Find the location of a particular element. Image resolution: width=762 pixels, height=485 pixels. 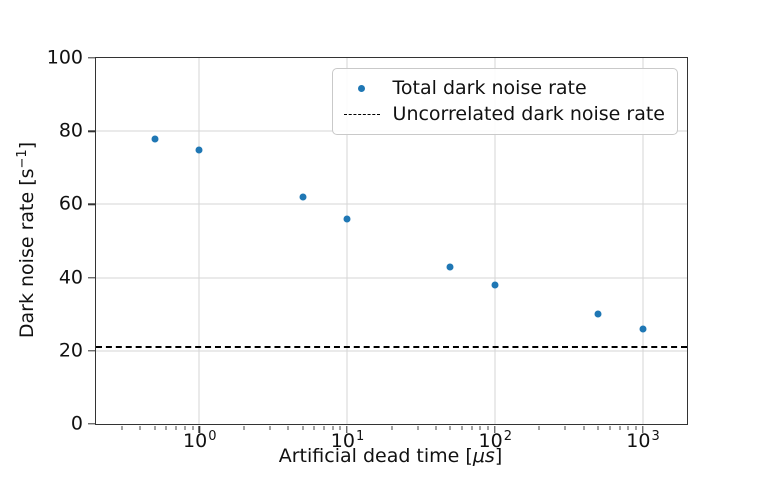

x-axis-label: Artificial dead time [μs] is located at coordinates (390, 456).